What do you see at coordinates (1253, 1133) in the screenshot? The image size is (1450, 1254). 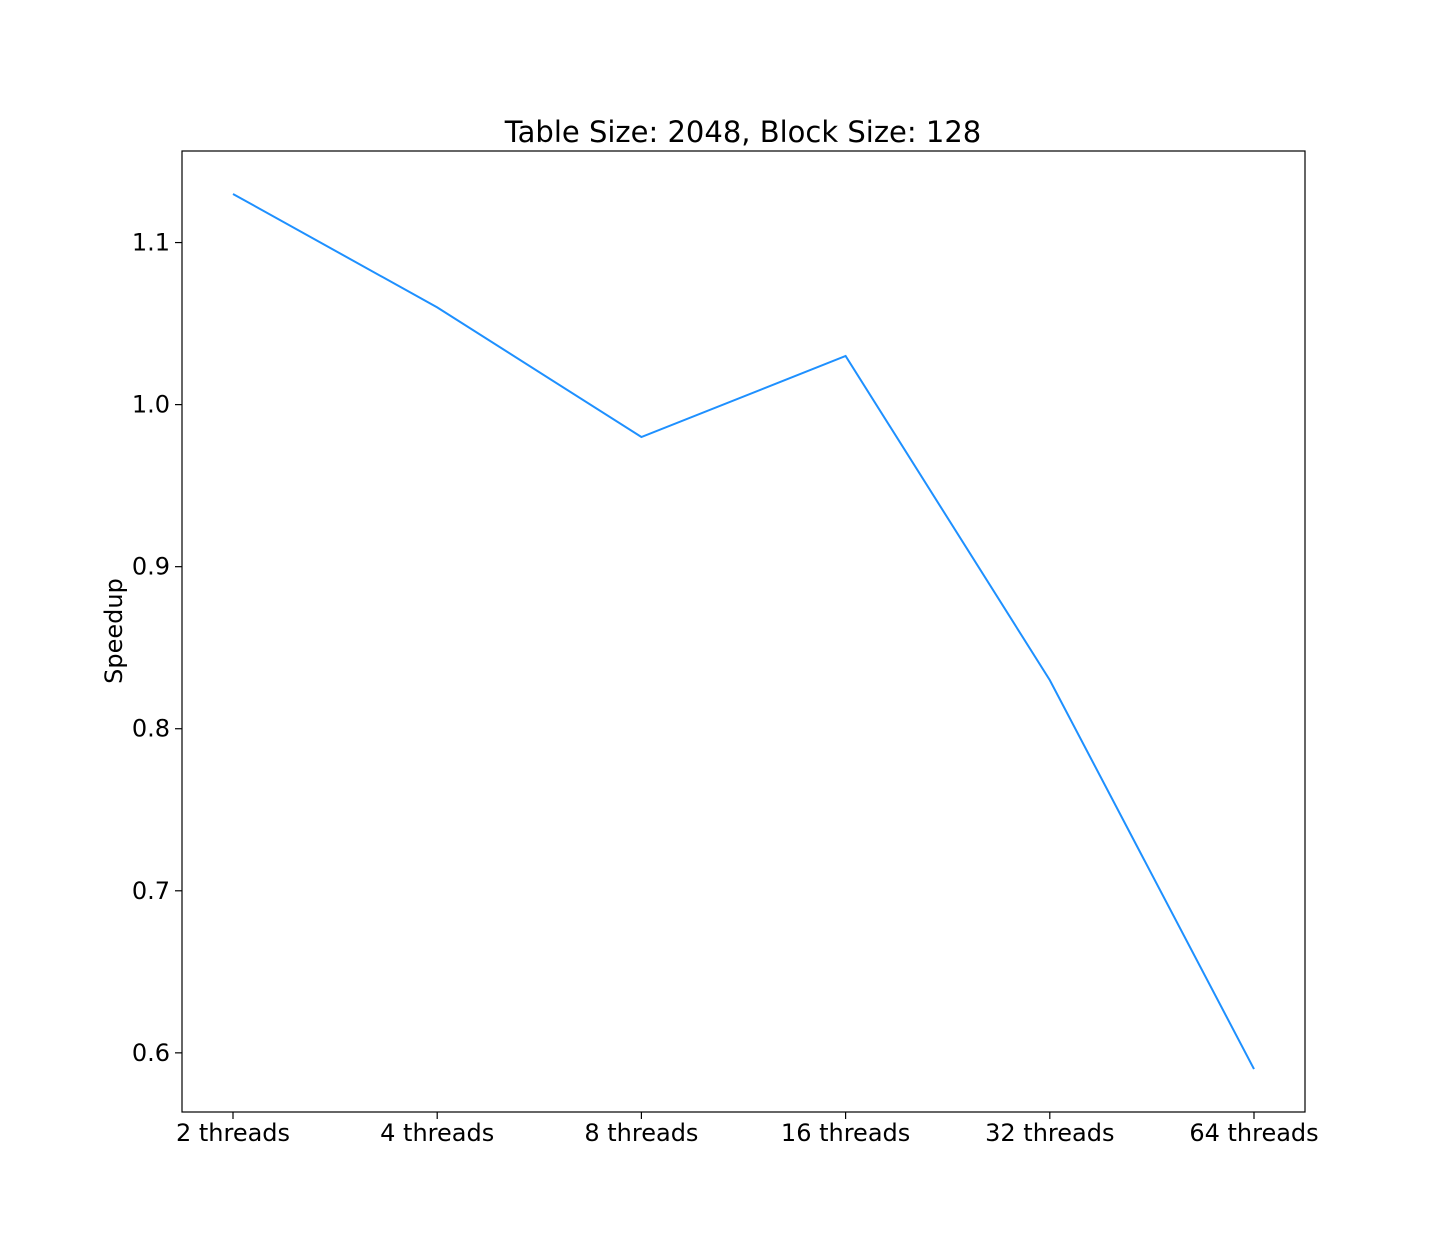 I see `x-tick-label: 64 threads` at bounding box center [1253, 1133].